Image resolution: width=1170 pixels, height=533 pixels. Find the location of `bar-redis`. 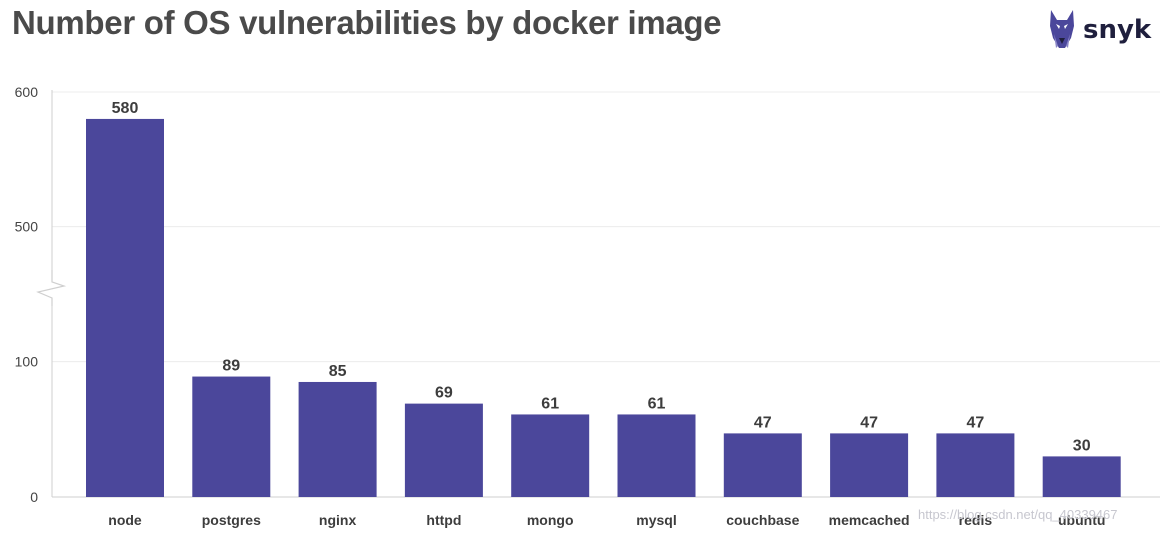

bar-redis is located at coordinates (975, 465).